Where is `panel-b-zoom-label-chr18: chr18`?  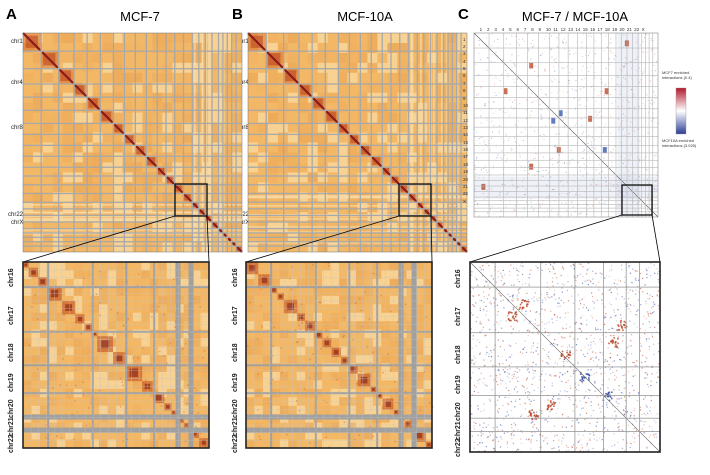
panel-b-zoom-label-chr18: chr18 is located at coordinates (235, 352).